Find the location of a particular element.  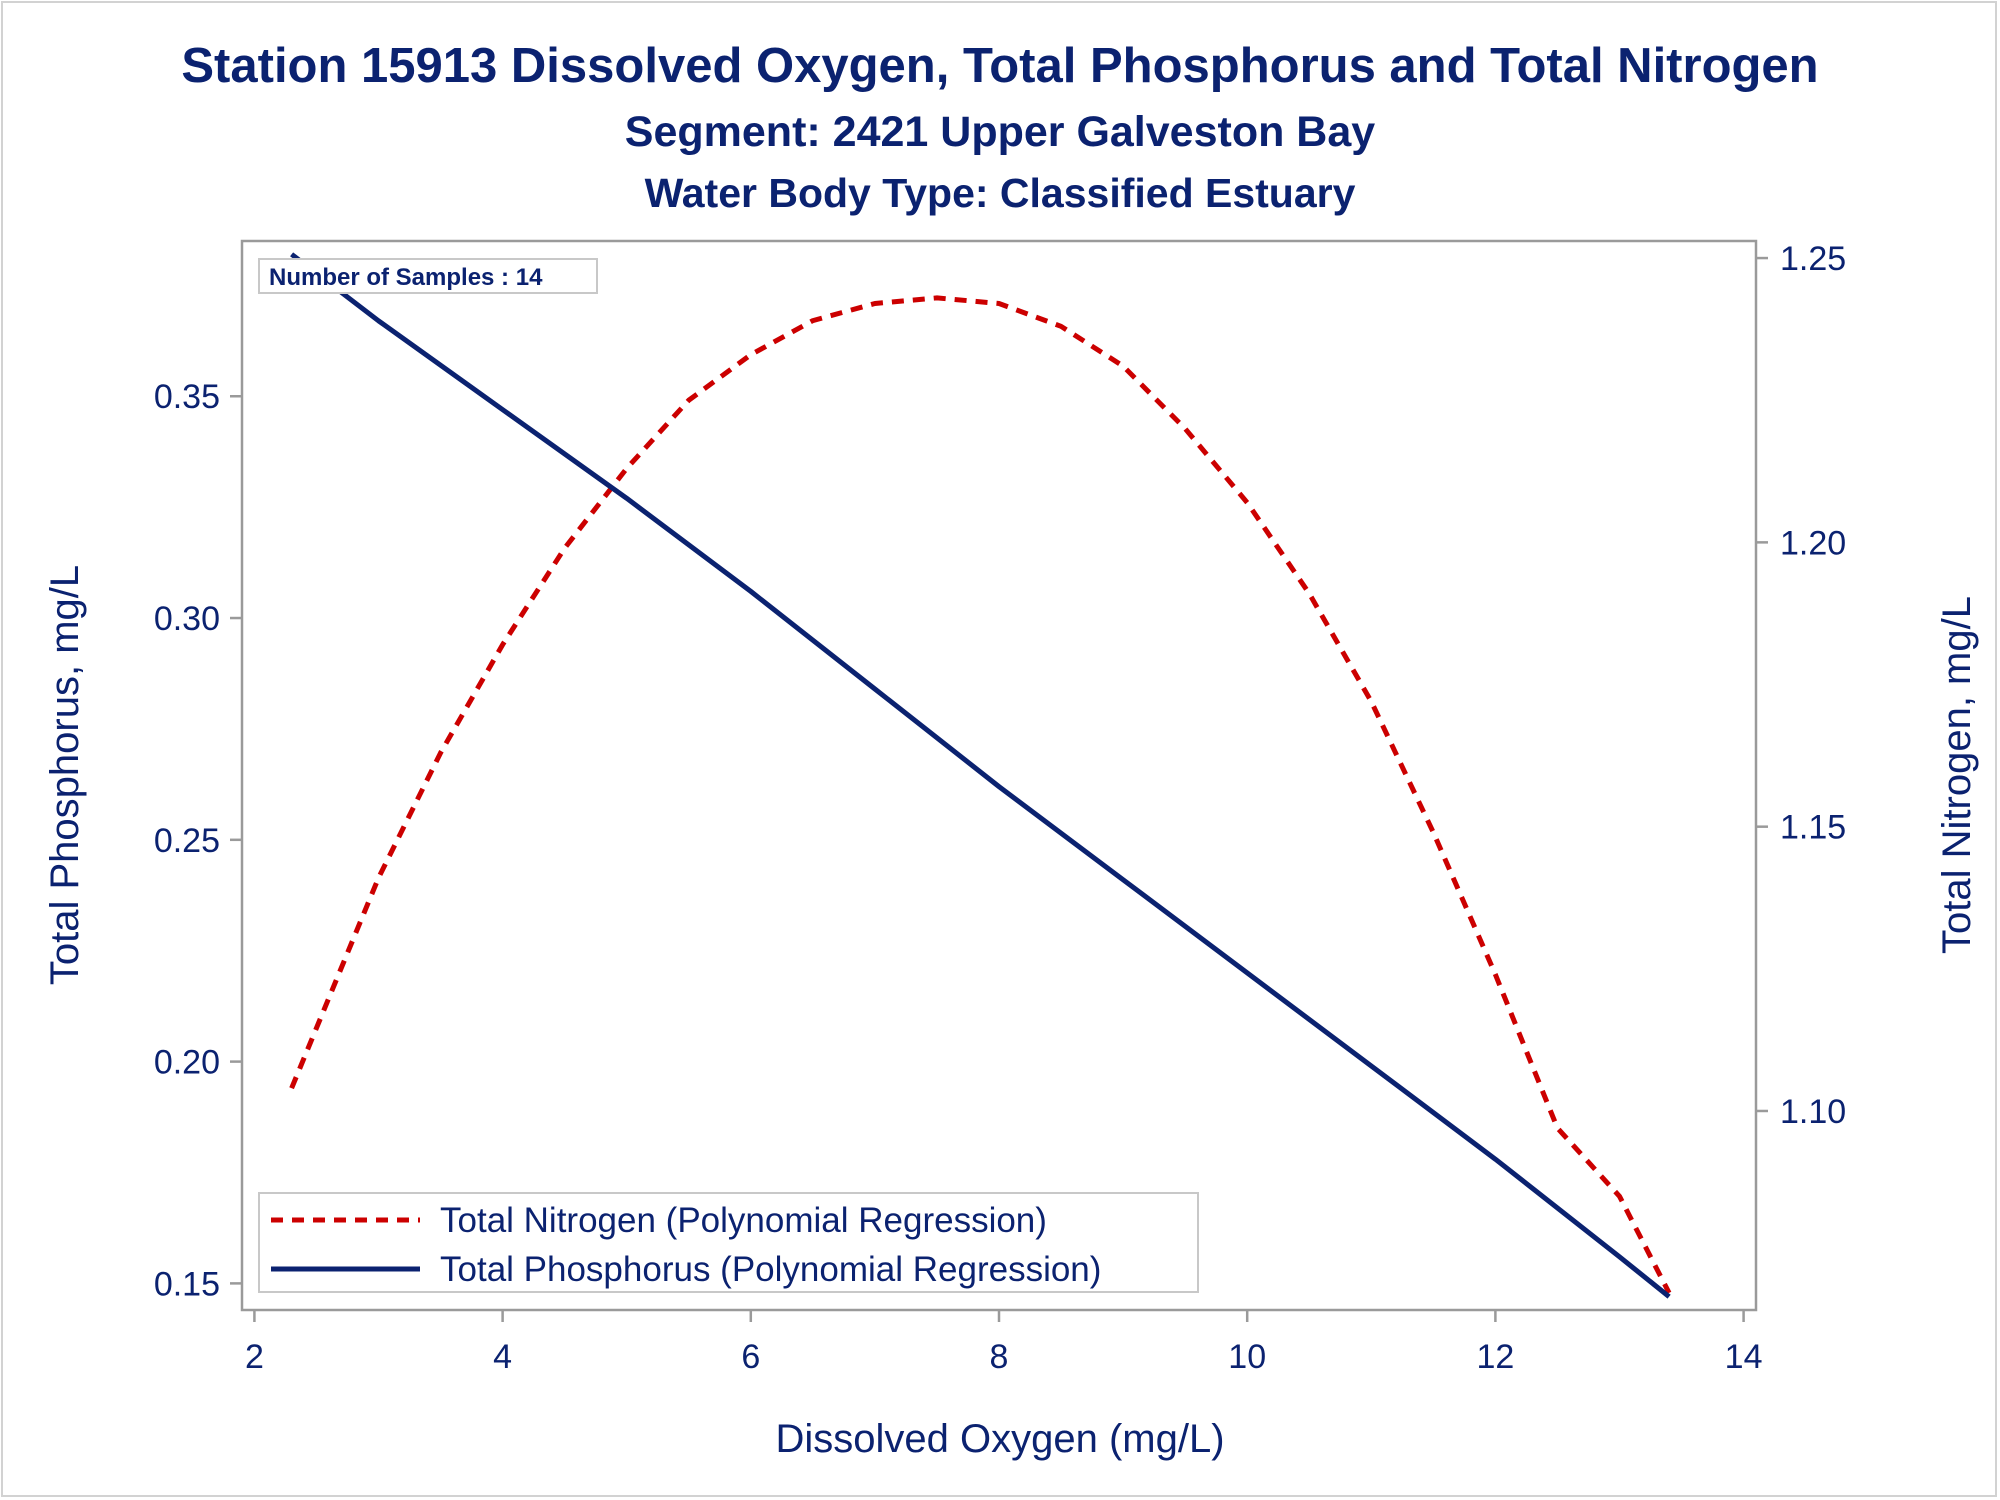

y-axis-left: 0.15 0.20 0.25 0.30 0.35 is located at coordinates (198, 840).